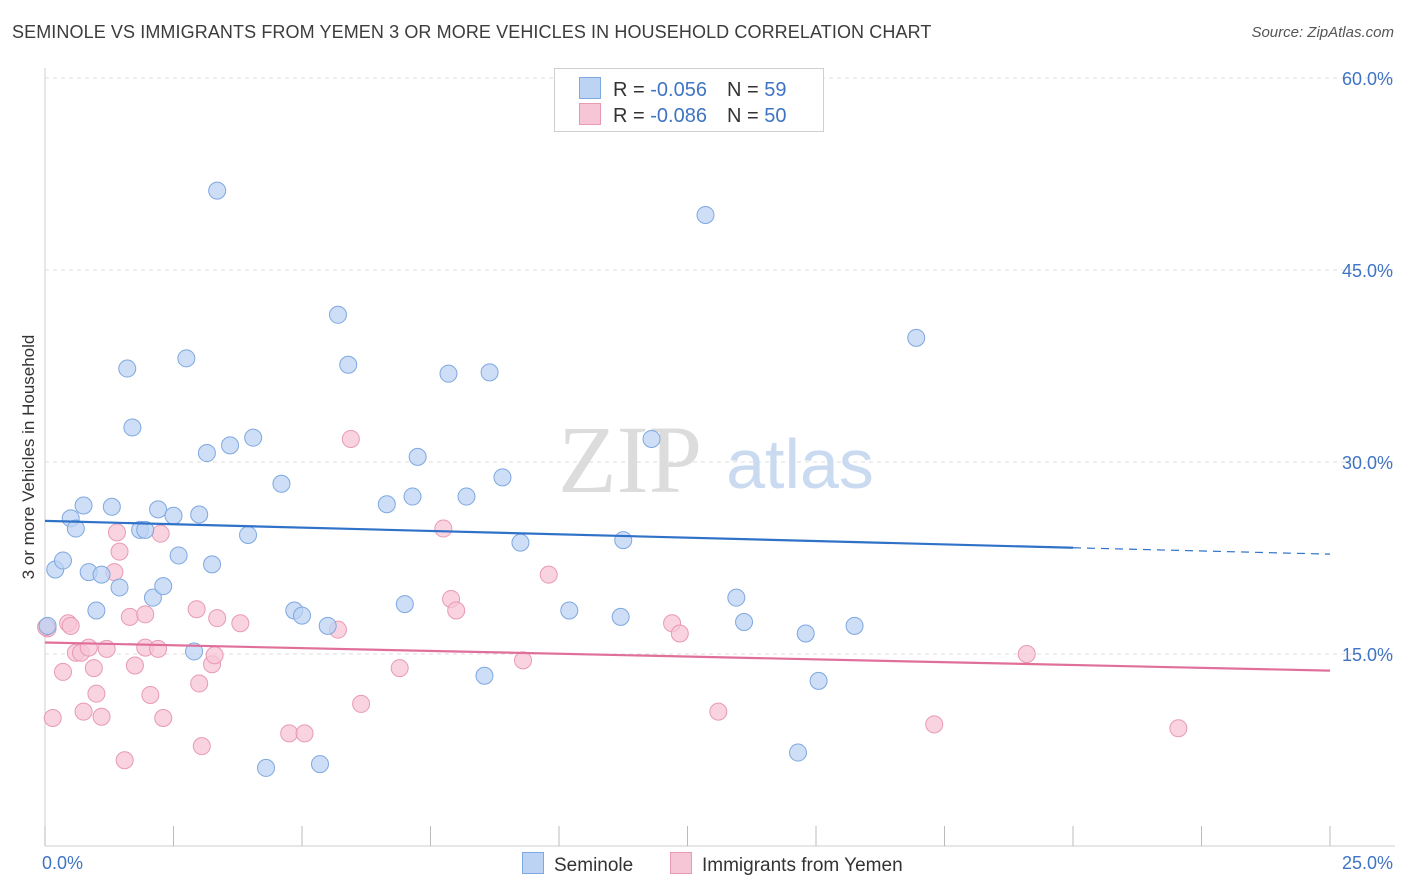  I want to click on y-tick-label: 45.0%, so click(1367, 271).